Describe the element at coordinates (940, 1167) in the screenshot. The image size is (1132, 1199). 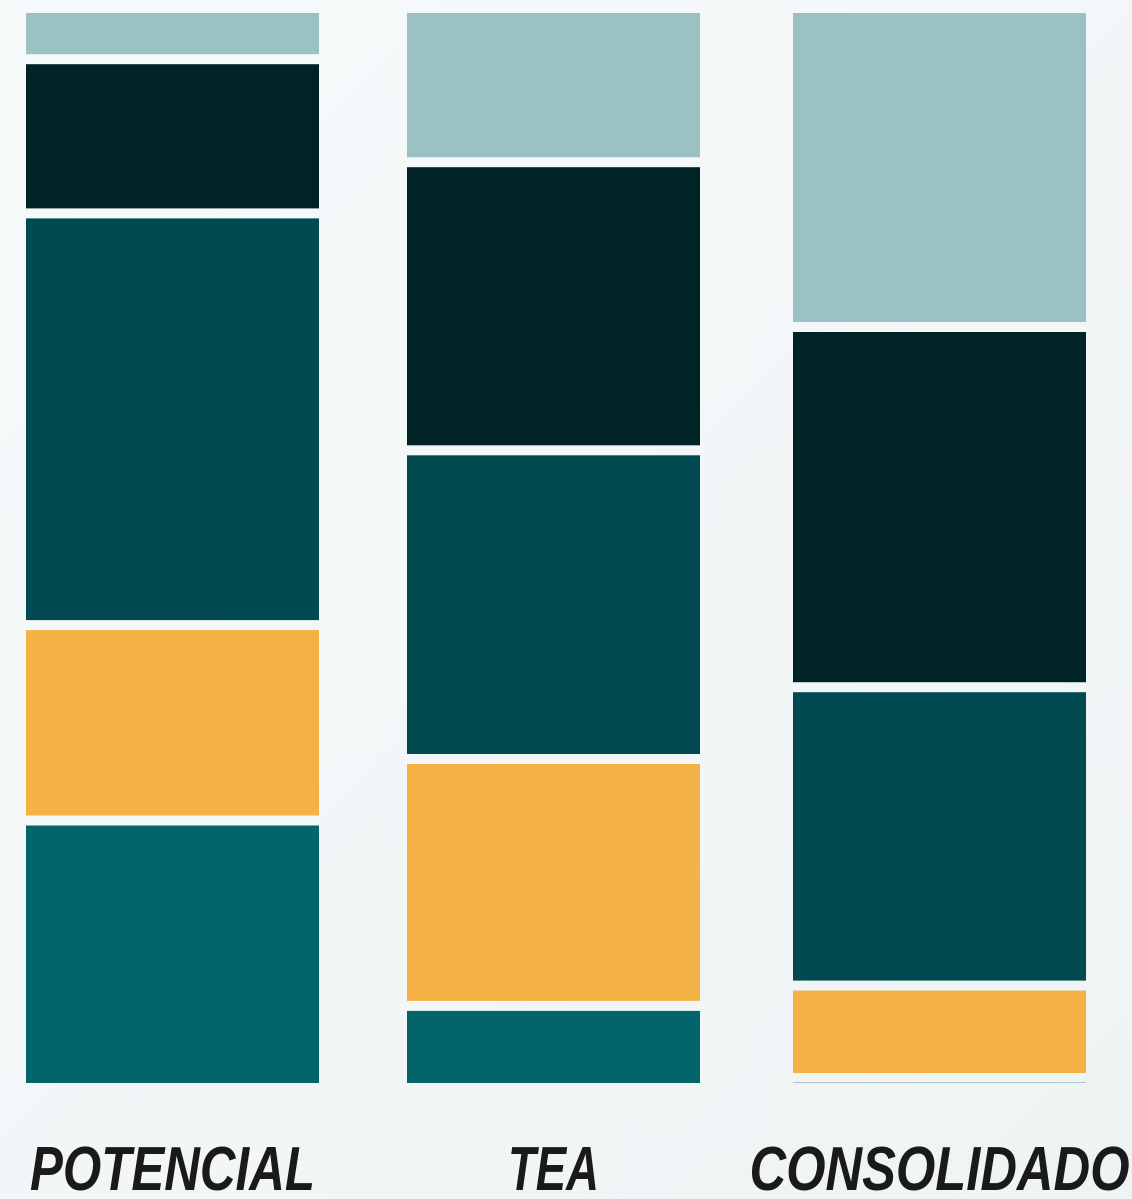
I see `category-label: CONSOLIDADO` at that location.